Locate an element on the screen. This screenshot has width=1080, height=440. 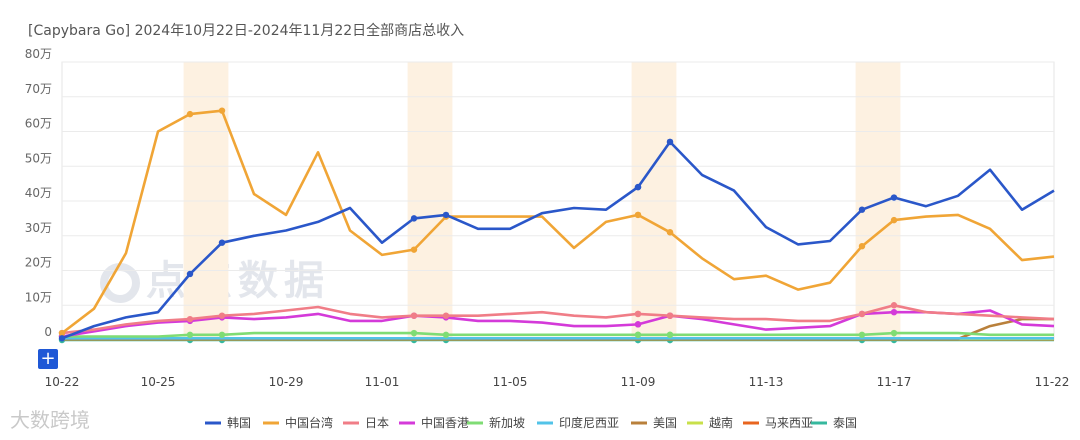
y-tick-label: 70万 is located at coordinates (38, 89).